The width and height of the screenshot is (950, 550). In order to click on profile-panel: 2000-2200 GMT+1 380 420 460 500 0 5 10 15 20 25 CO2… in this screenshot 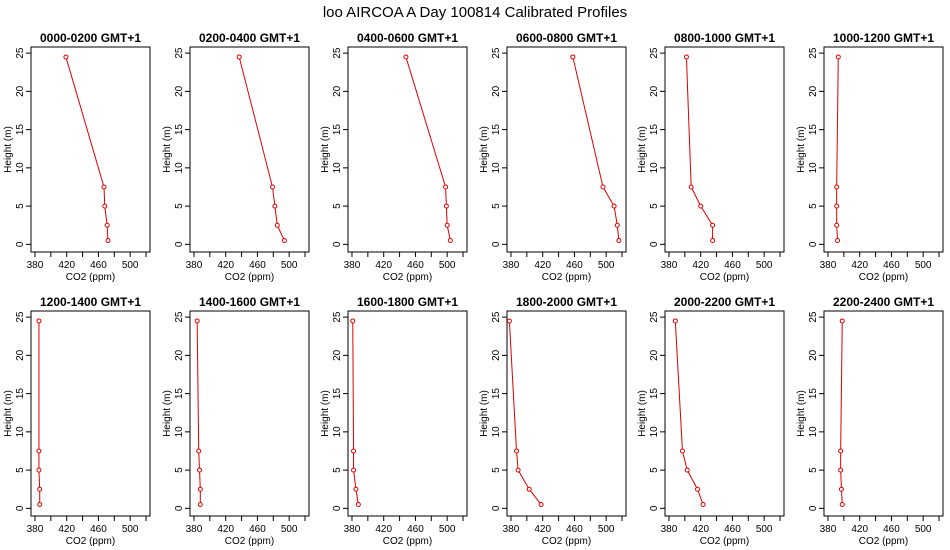, I will do `click(711, 421)`.